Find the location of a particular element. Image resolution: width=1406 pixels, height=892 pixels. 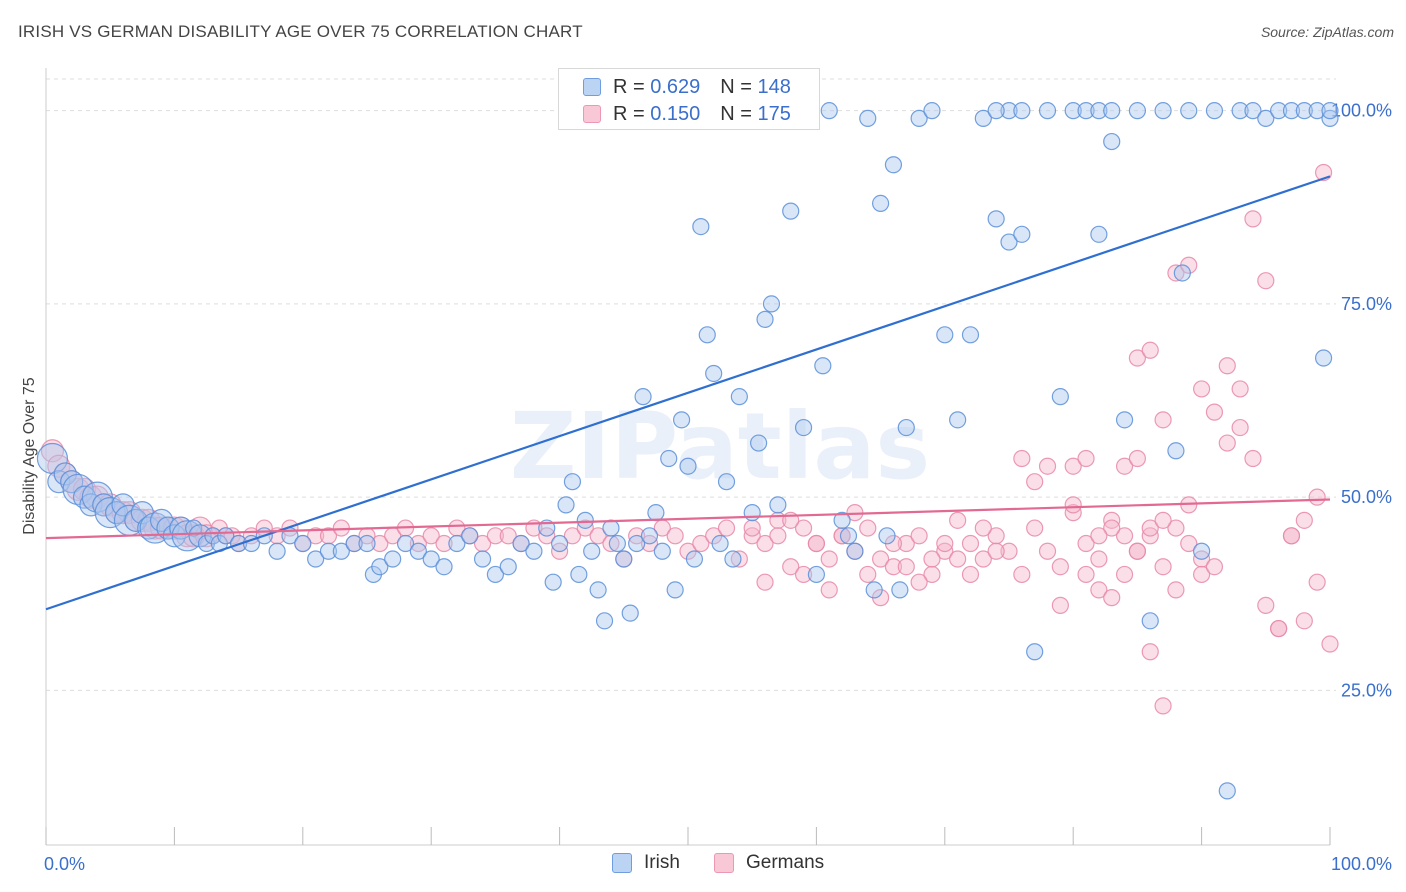

legend-row-germans: R = 0.150 N = 175 is located at coordinates (687, 114).